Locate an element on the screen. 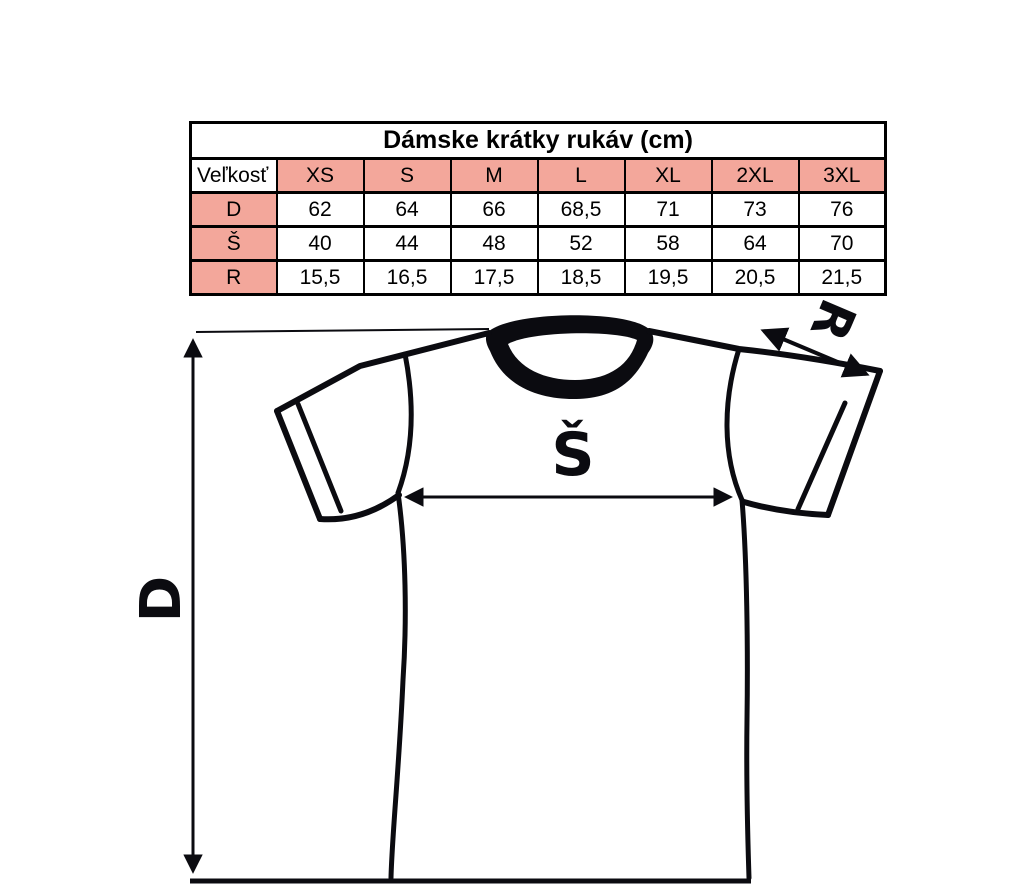  left-shoulder-seam is located at coordinates (383, 372).